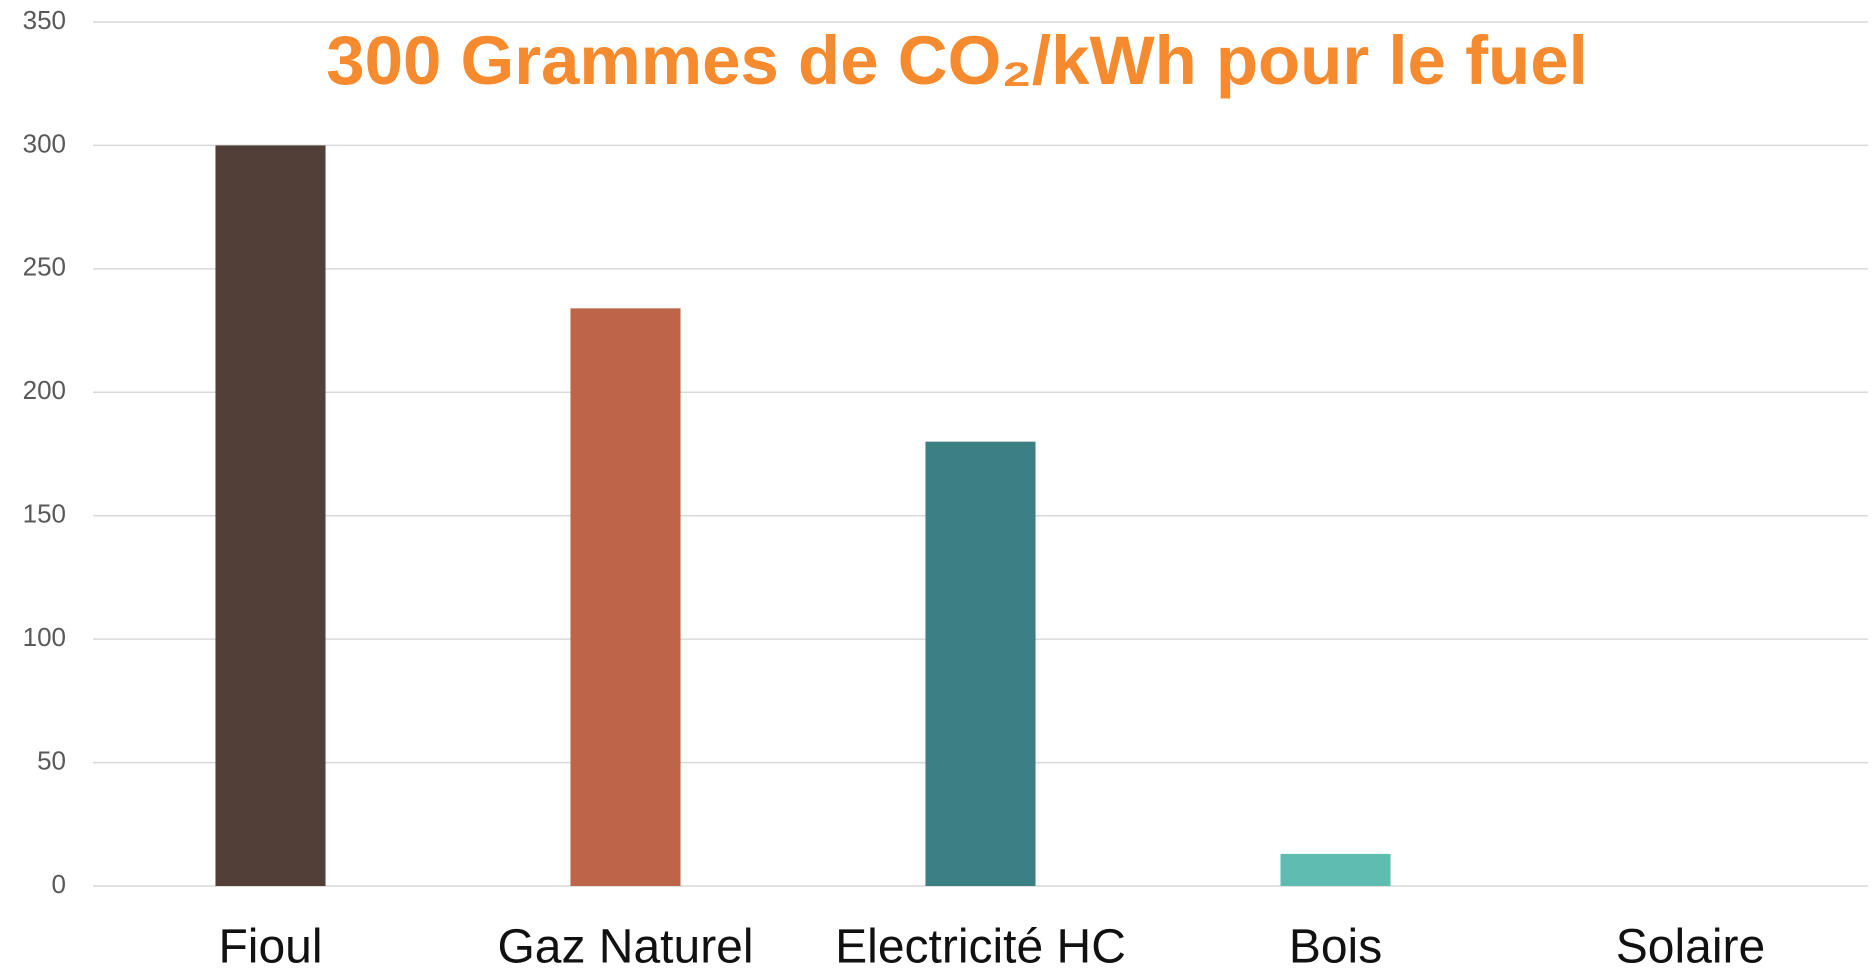 This screenshot has width=1876, height=975. I want to click on x-tick-label: Electricité HC, so click(980, 947).